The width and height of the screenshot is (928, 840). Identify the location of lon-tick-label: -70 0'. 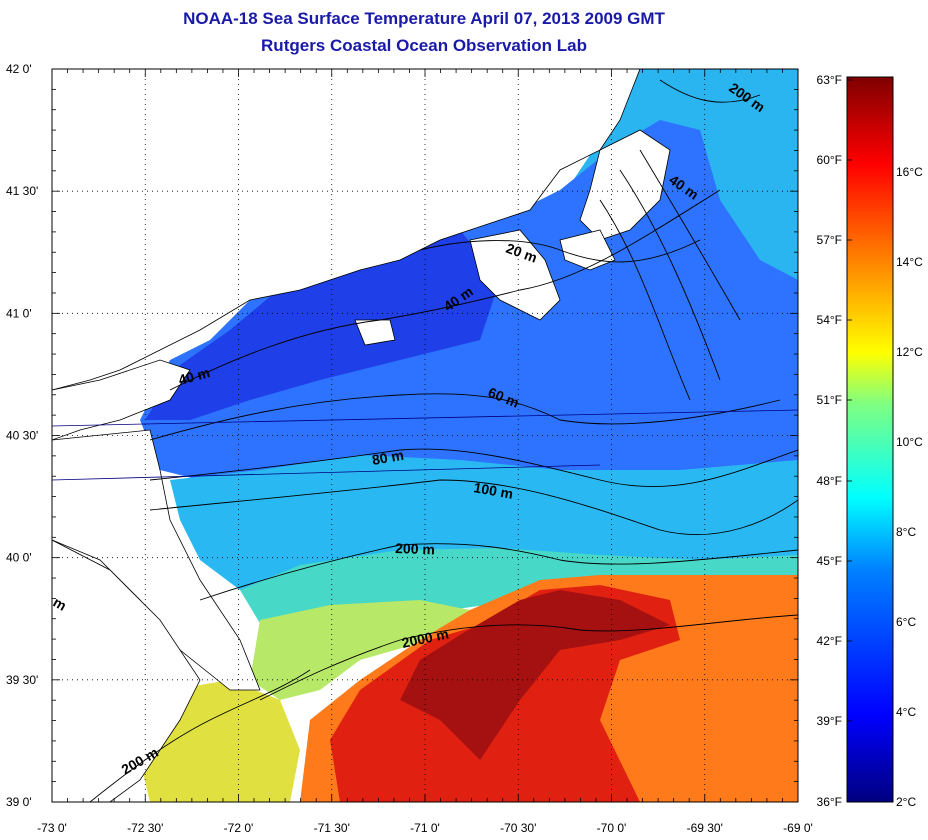
(612, 828).